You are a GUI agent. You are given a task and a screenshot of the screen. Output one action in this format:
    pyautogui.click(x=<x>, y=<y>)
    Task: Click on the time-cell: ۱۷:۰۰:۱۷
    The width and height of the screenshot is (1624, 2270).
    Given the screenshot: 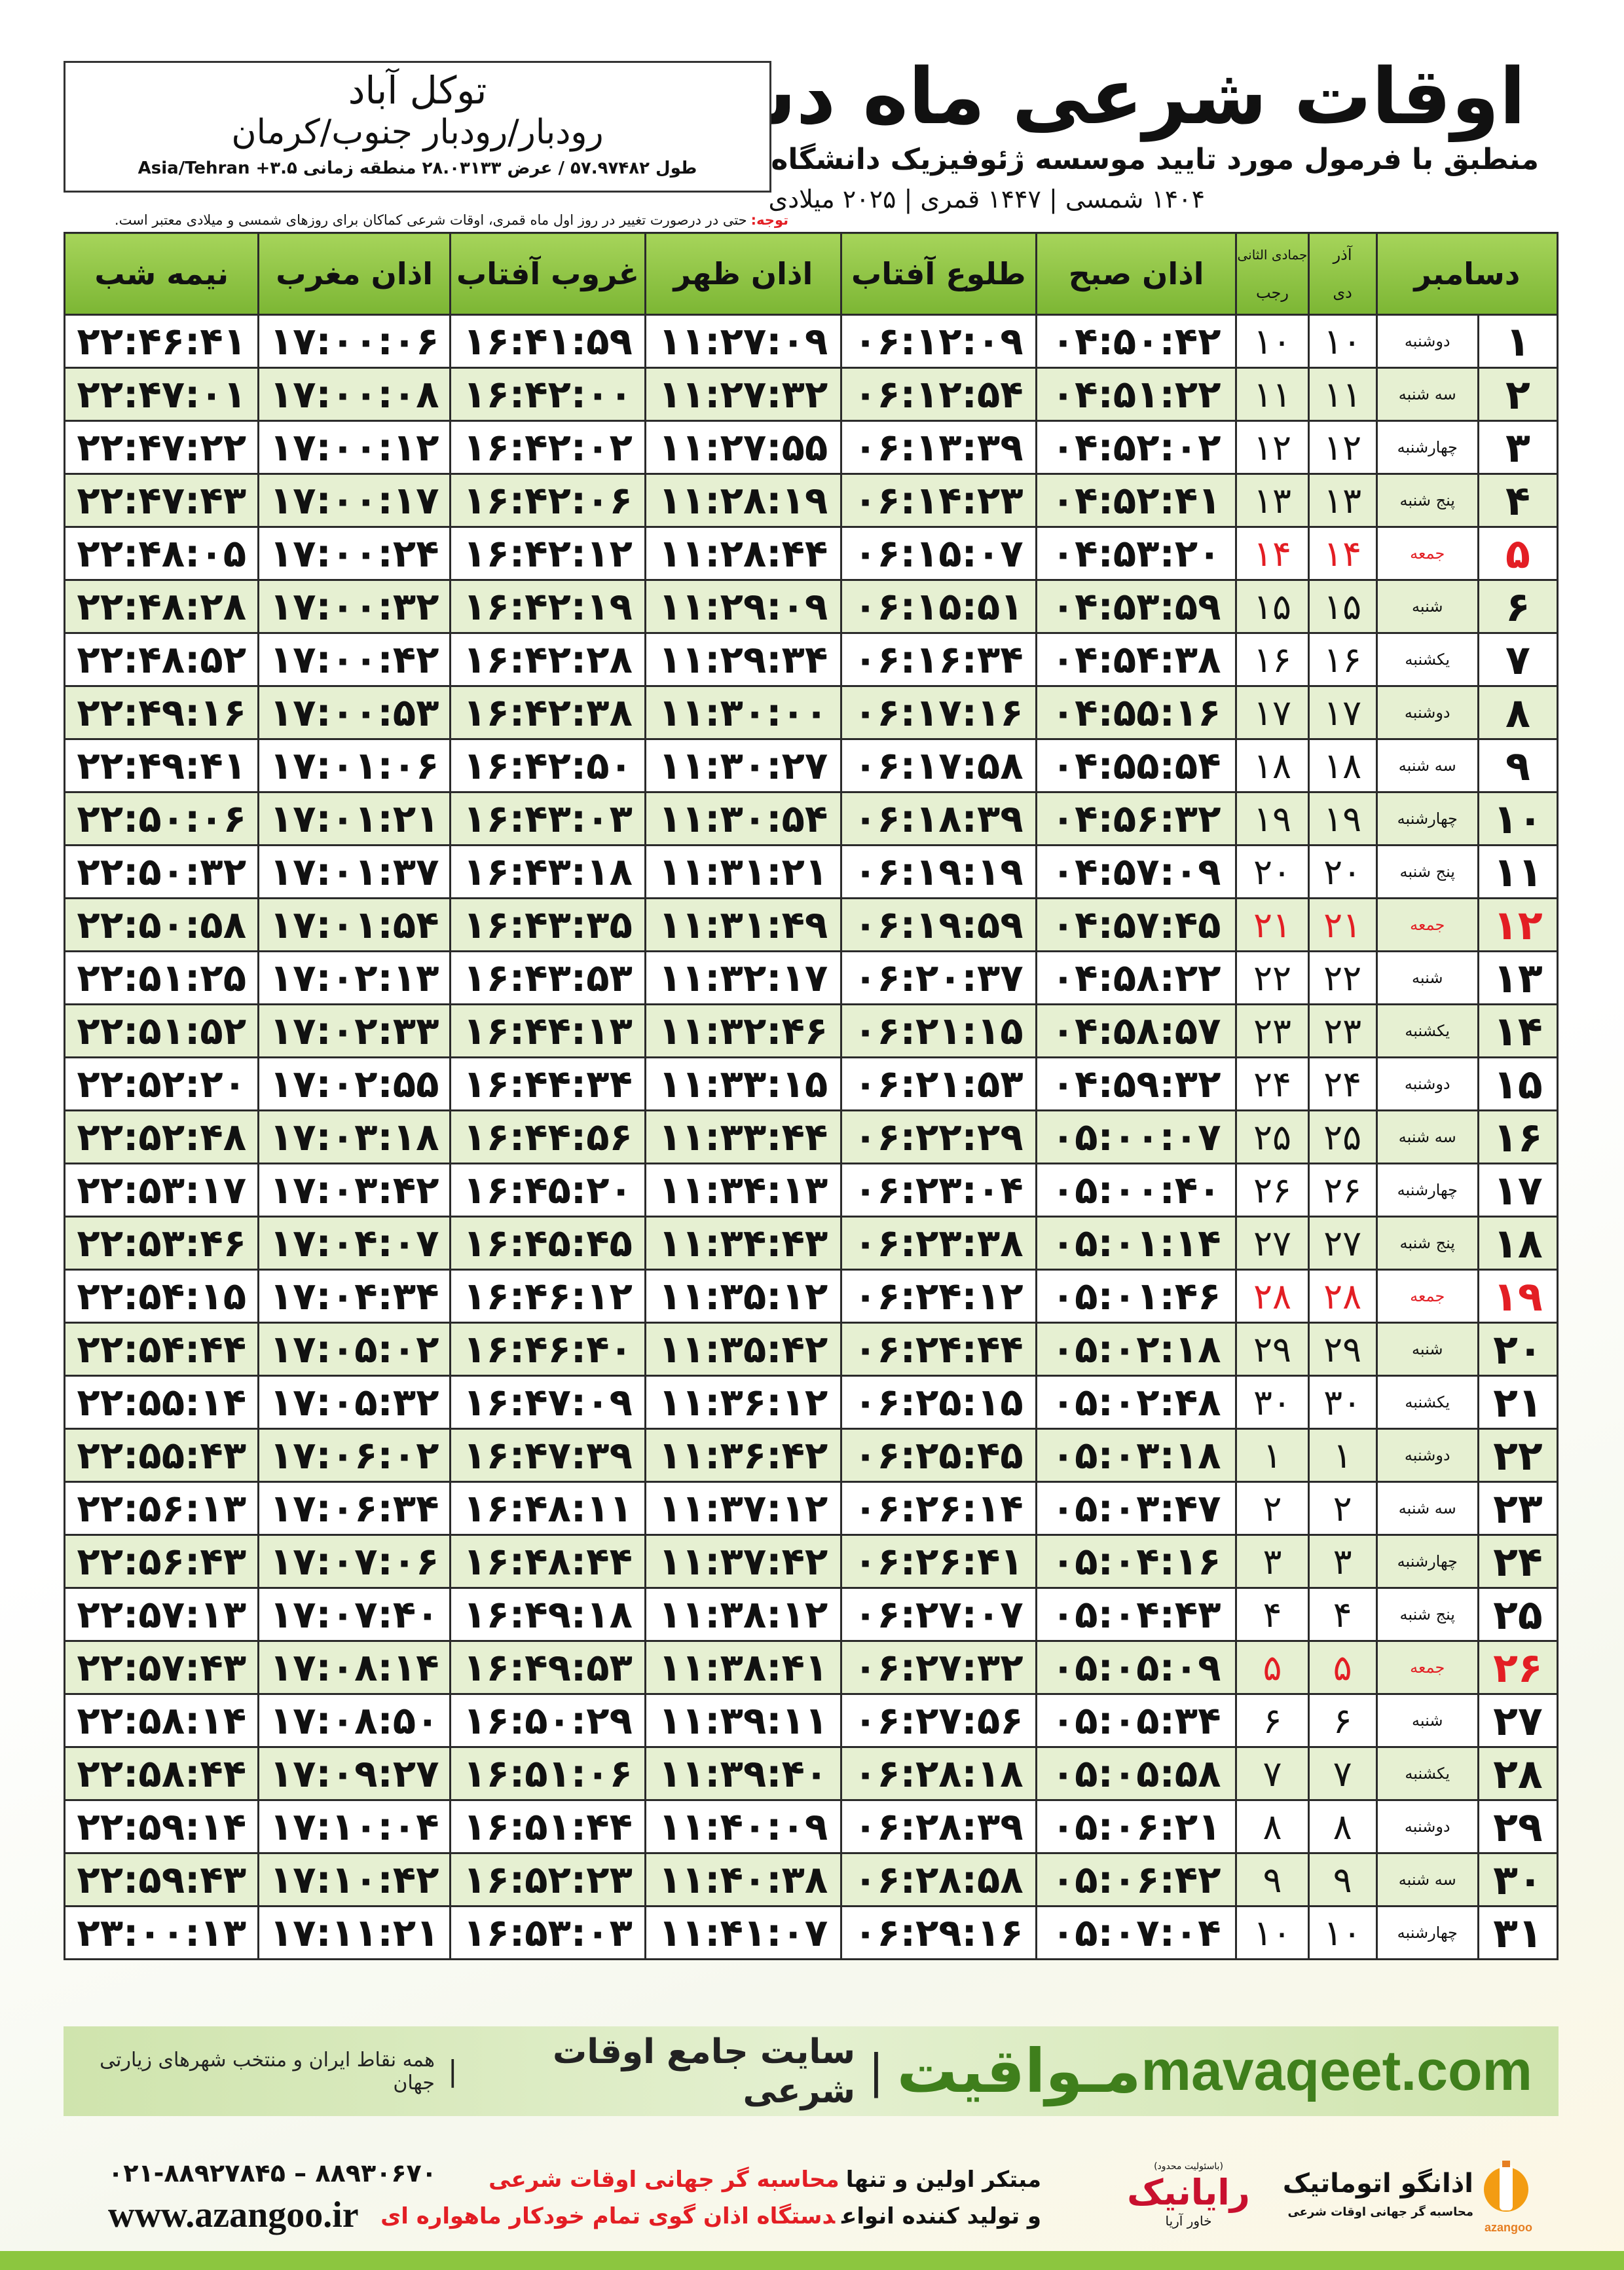 What is the action you would take?
    pyautogui.click(x=354, y=500)
    